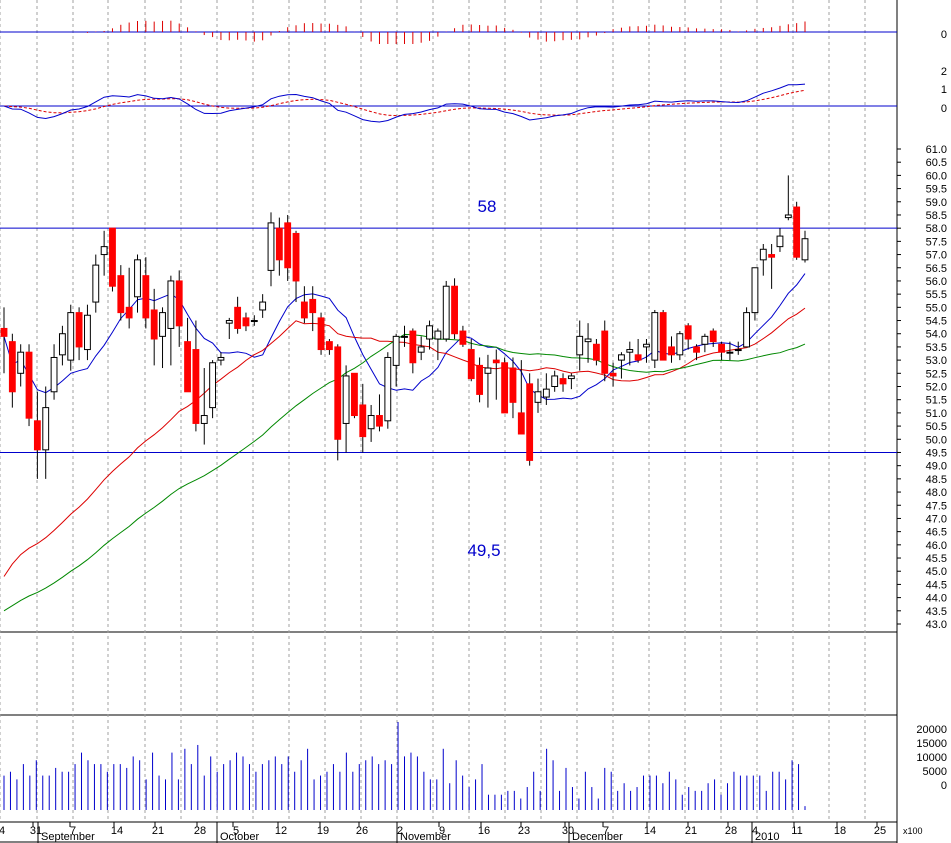  Describe the element at coordinates (840, 831) in the screenshot. I see `date-tick-label: 18` at that location.